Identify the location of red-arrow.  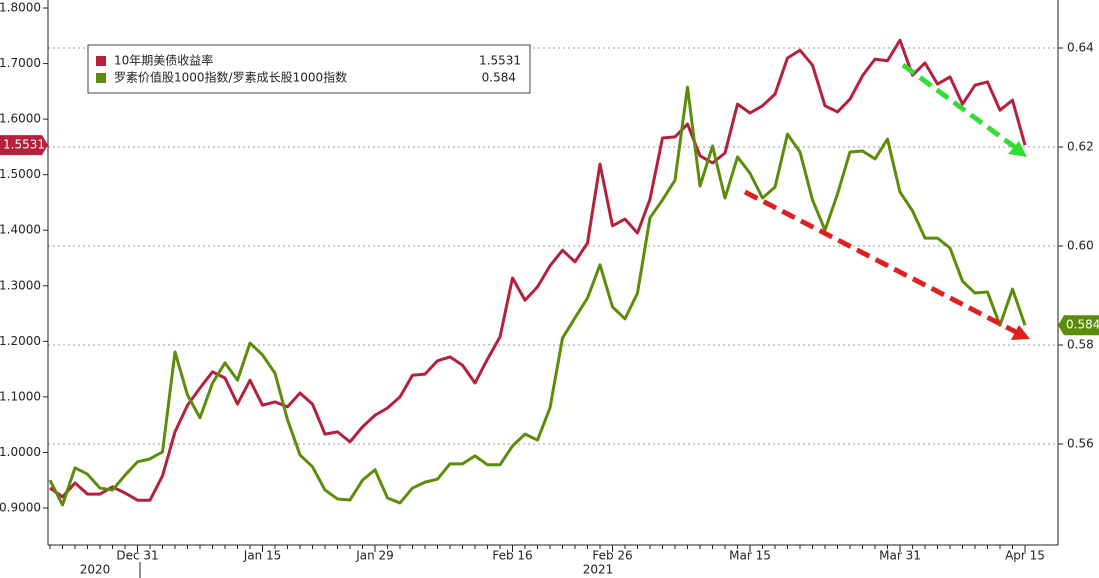
(880, 262).